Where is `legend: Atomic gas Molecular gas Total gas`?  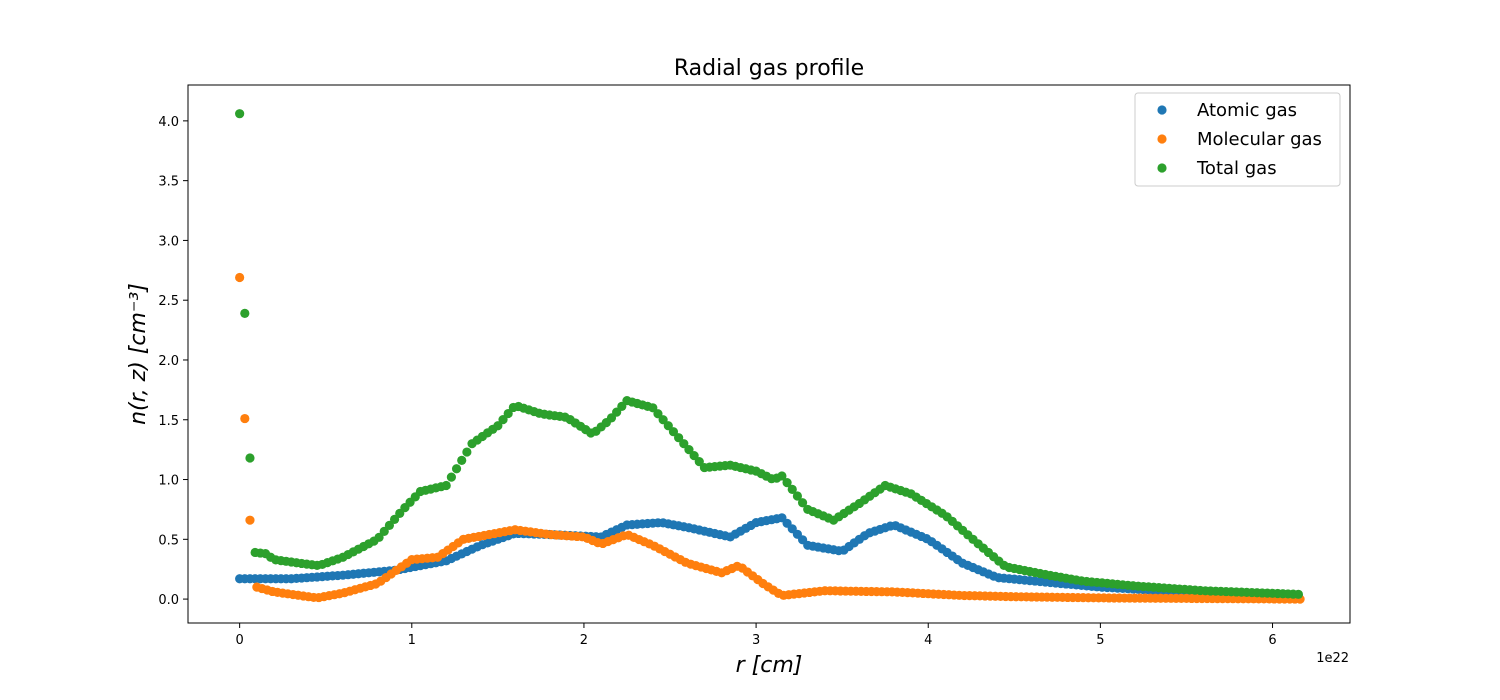 legend: Atomic gas Molecular gas Total gas is located at coordinates (1237, 139).